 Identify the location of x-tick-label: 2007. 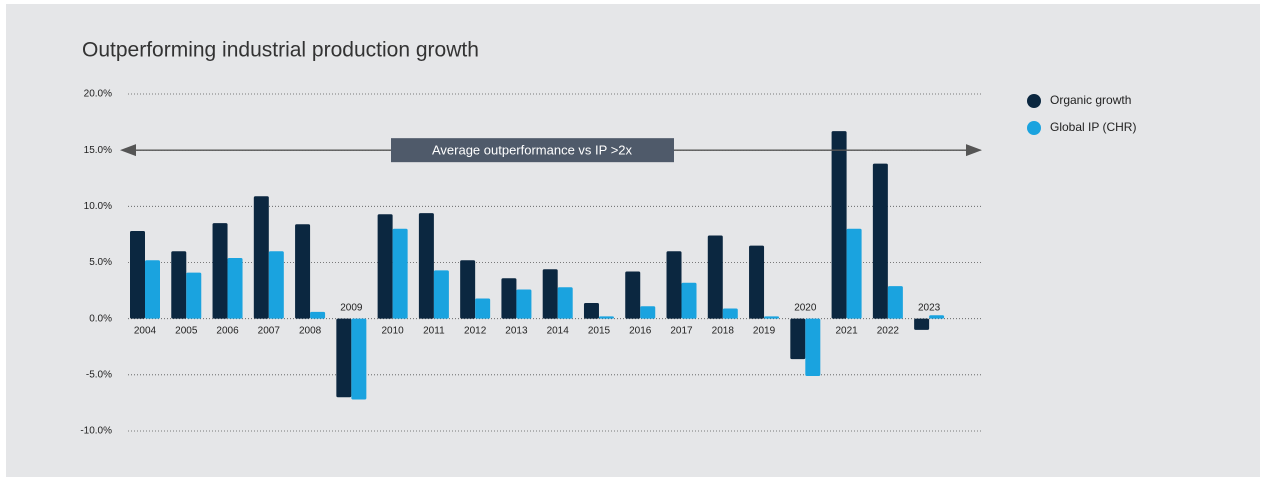
(269, 330).